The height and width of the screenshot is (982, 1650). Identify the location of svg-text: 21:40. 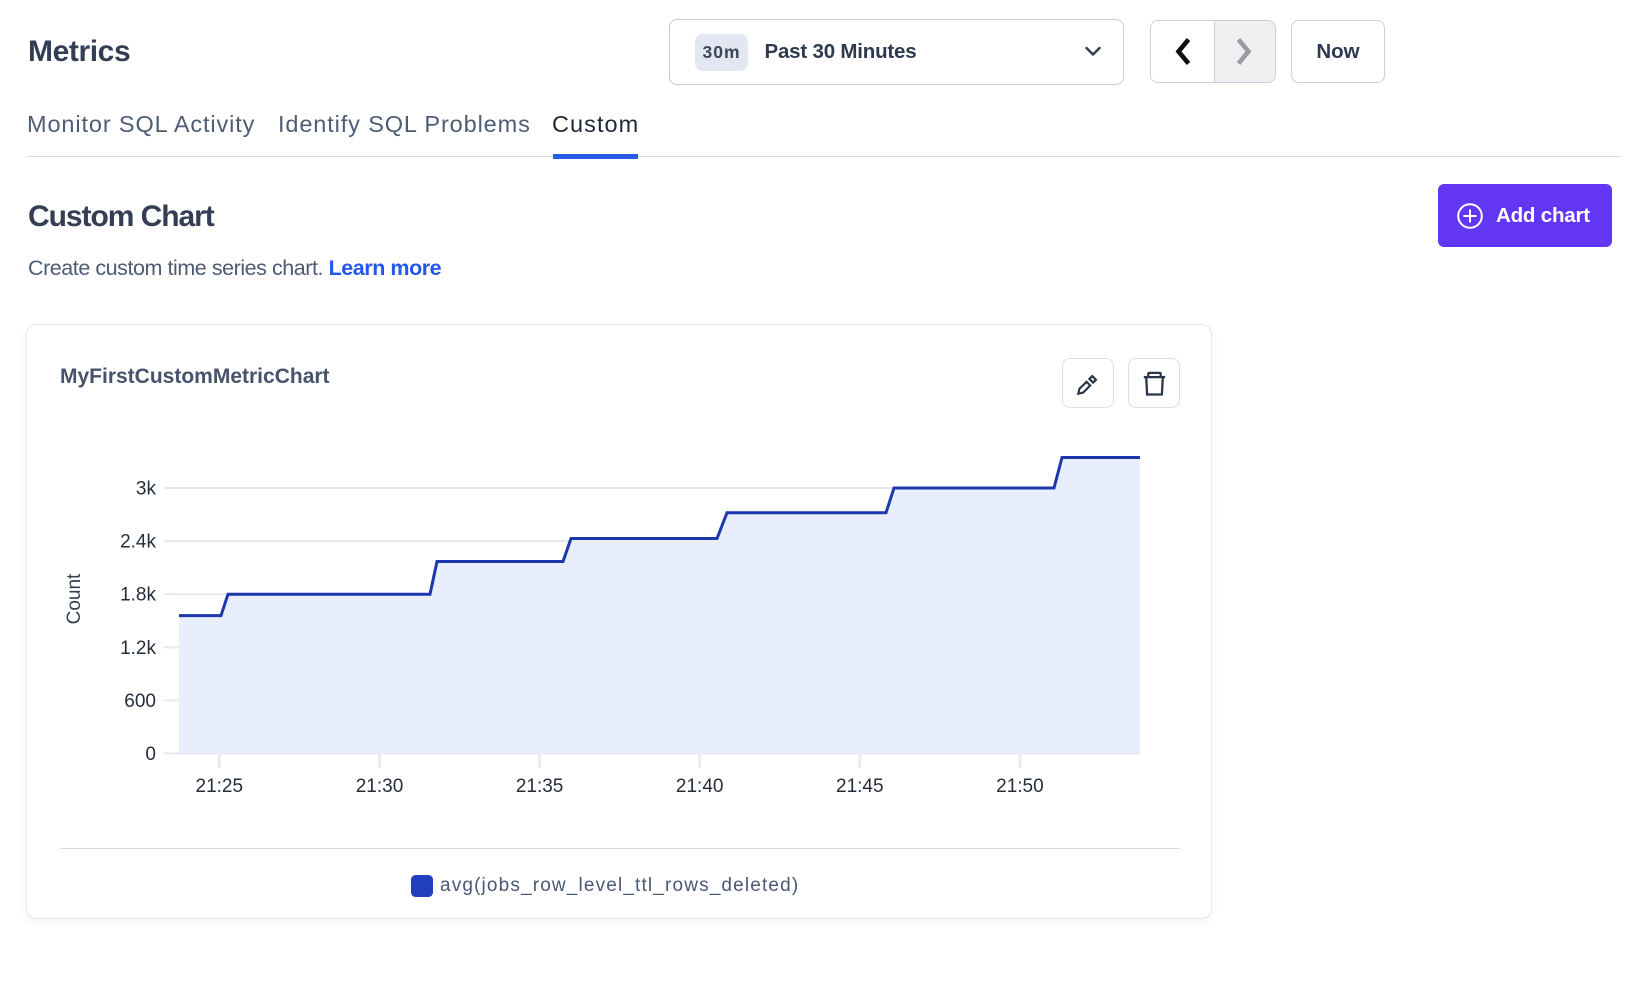
(700, 786).